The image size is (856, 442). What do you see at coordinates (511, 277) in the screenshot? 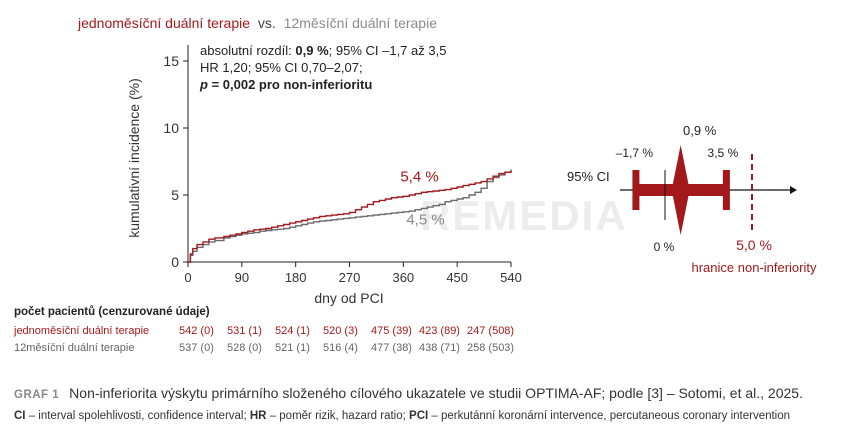
I see `x-tick-label: 540` at bounding box center [511, 277].